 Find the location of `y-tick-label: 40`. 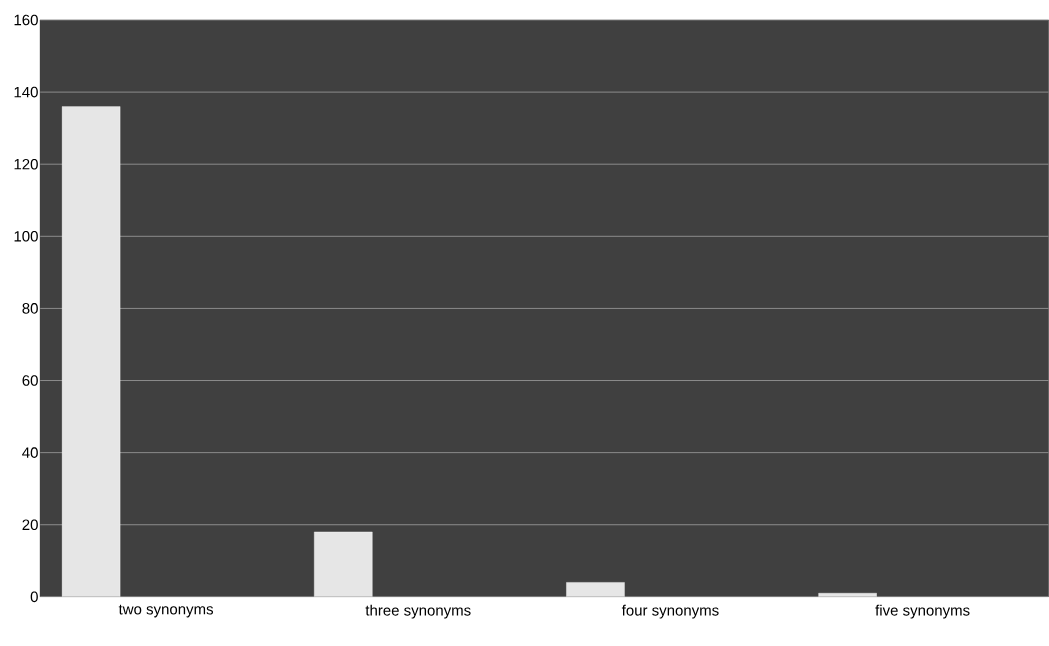

y-tick-label: 40 is located at coordinates (30, 453).